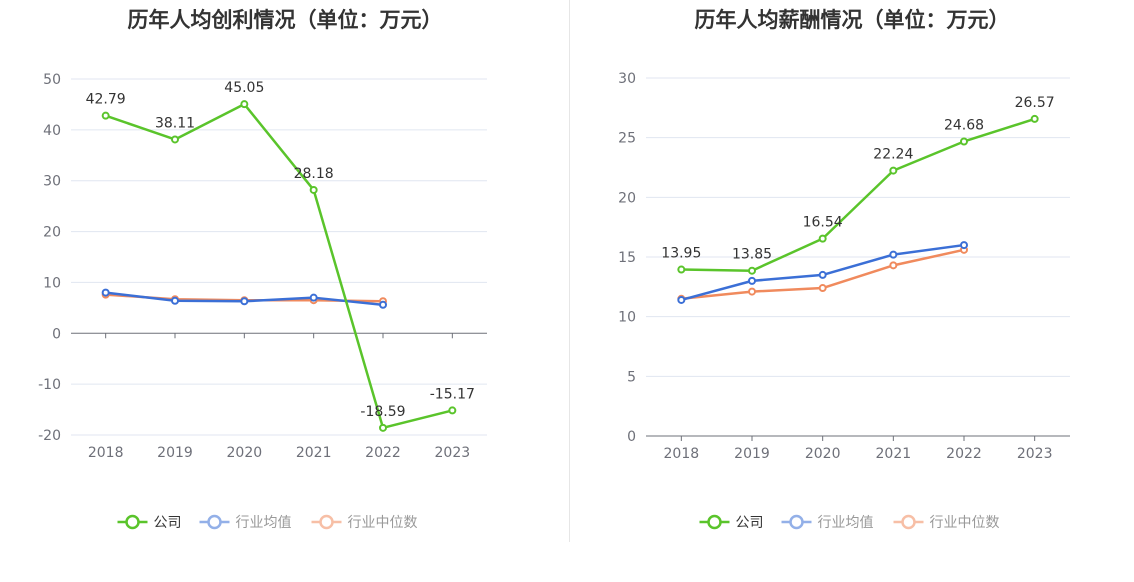  Describe the element at coordinates (52, 80) in the screenshot. I see `y-tick-label: 50` at that location.